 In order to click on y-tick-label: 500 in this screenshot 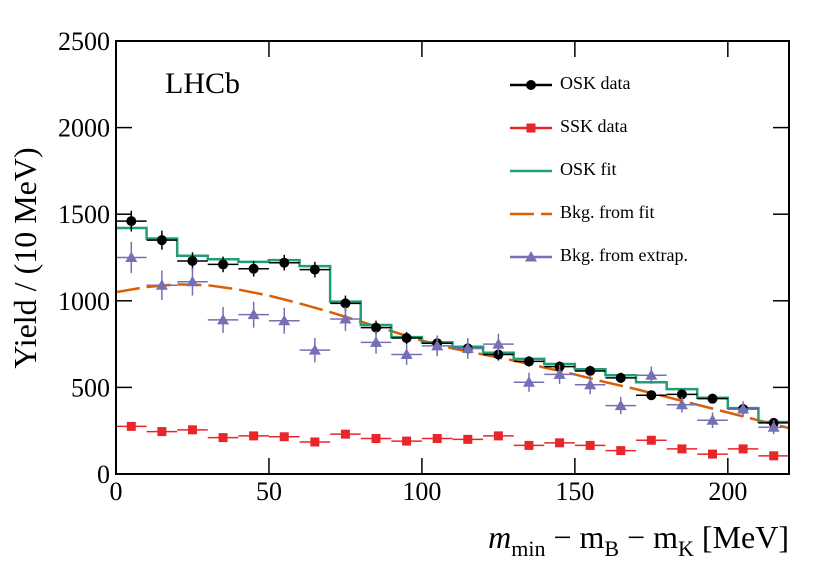, I will do `click(90, 387)`.